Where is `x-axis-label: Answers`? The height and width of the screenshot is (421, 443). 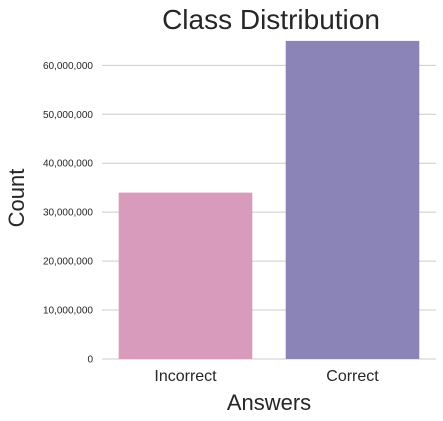 x-axis-label: Answers is located at coordinates (269, 402).